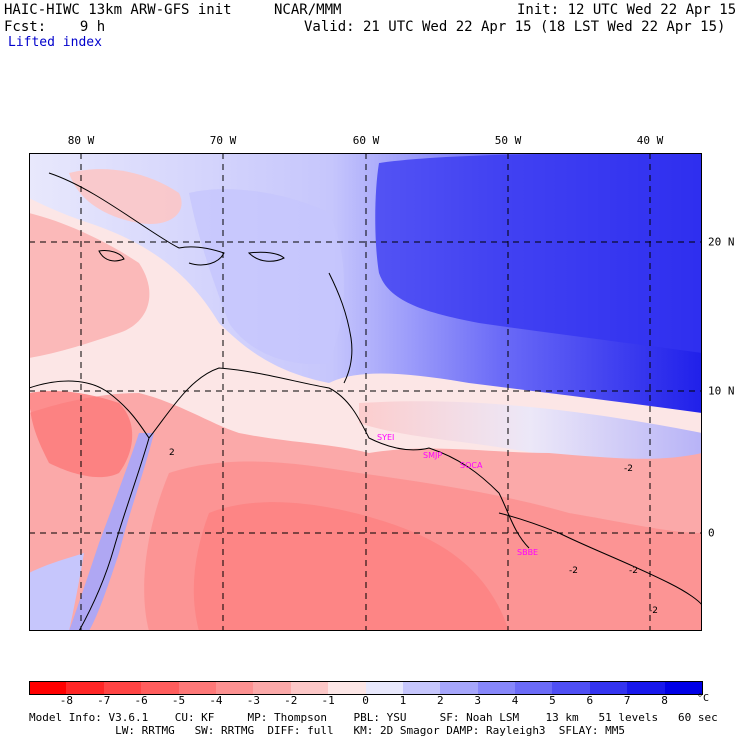  I want to click on central-america-warm, so click(81, 434).